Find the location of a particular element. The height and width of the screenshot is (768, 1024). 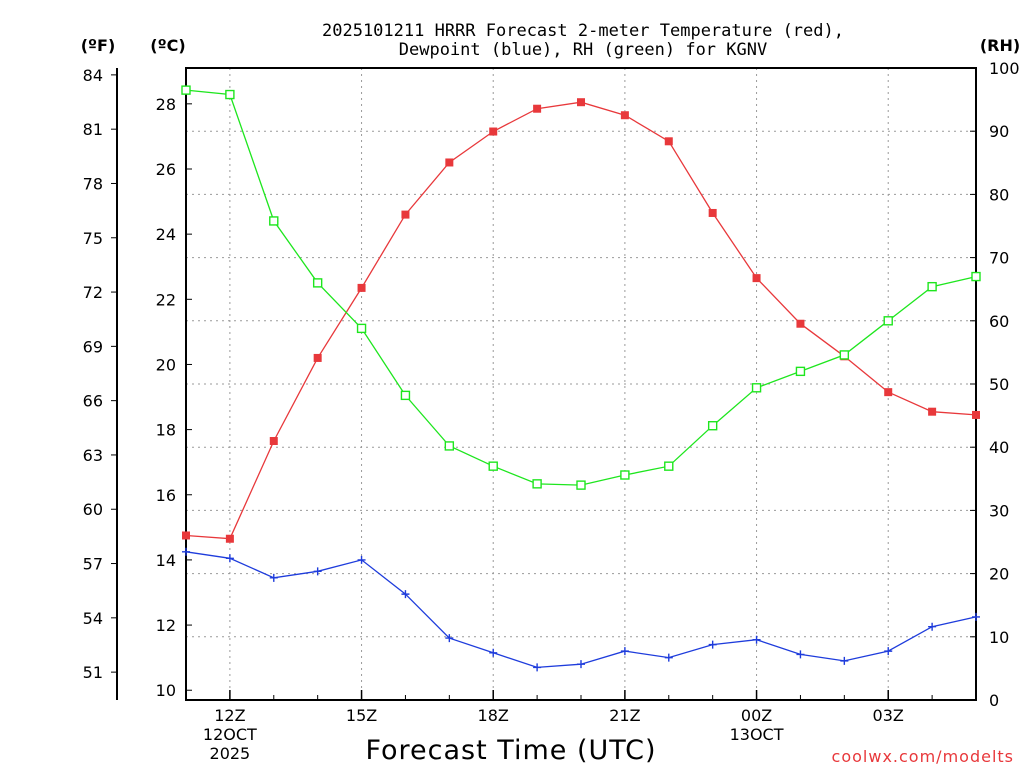

rh-tick-label: 0 is located at coordinates (994, 700).